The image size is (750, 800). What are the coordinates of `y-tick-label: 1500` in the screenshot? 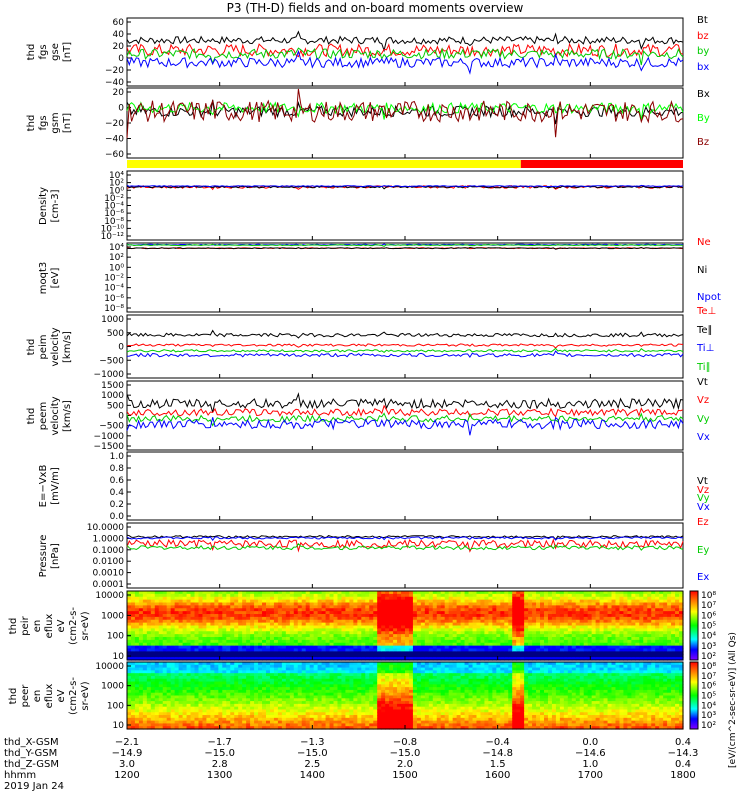 It's located at (112, 386).